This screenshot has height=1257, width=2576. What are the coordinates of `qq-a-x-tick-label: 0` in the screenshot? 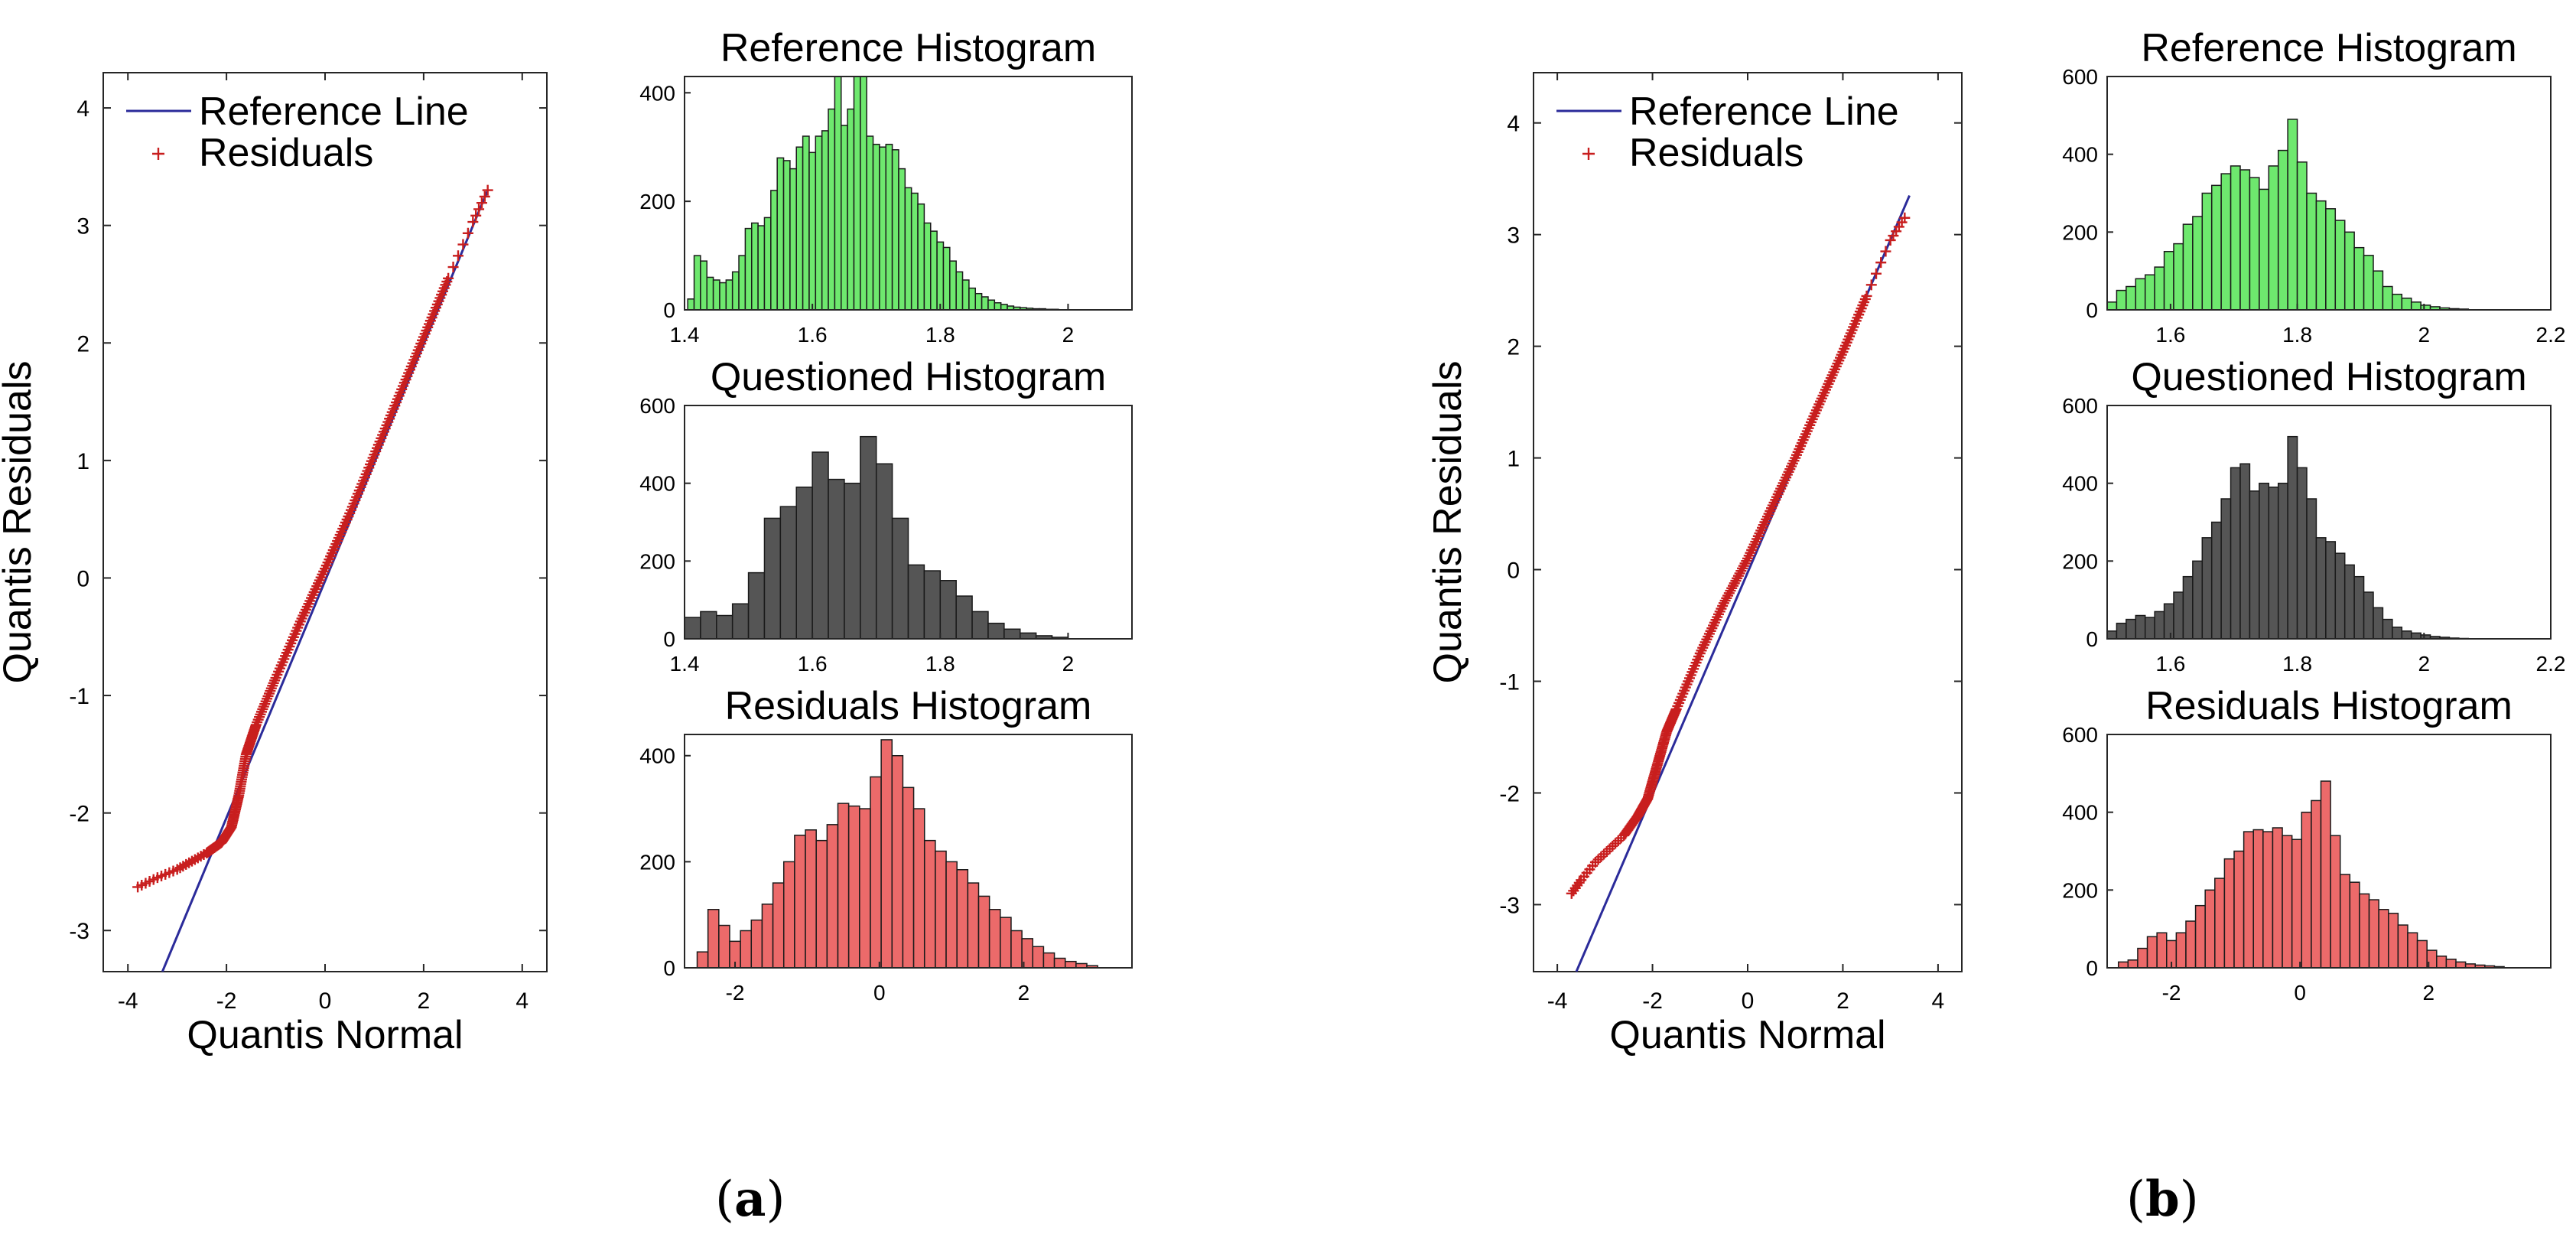 It's located at (325, 1001).